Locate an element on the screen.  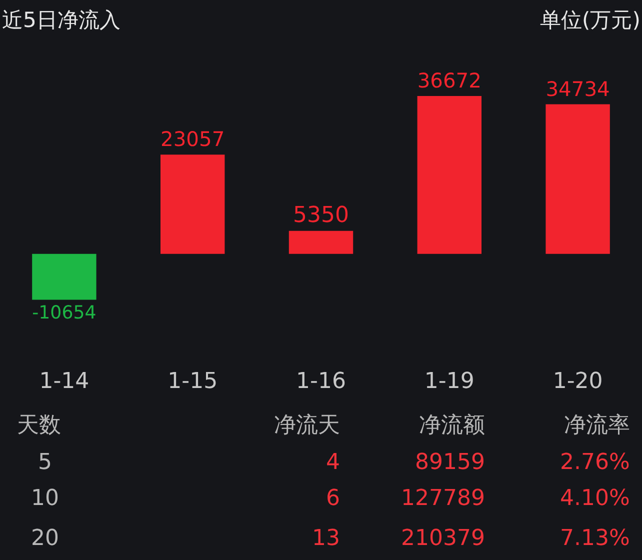
text: 5 is located at coordinates (45, 462).